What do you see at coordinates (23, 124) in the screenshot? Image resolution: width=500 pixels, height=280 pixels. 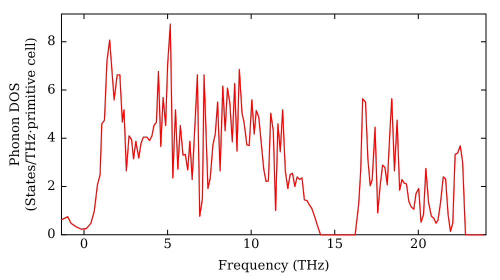 I see `y-axis-title: Phonon DOS (States/THz·primitive cell)` at bounding box center [23, 124].